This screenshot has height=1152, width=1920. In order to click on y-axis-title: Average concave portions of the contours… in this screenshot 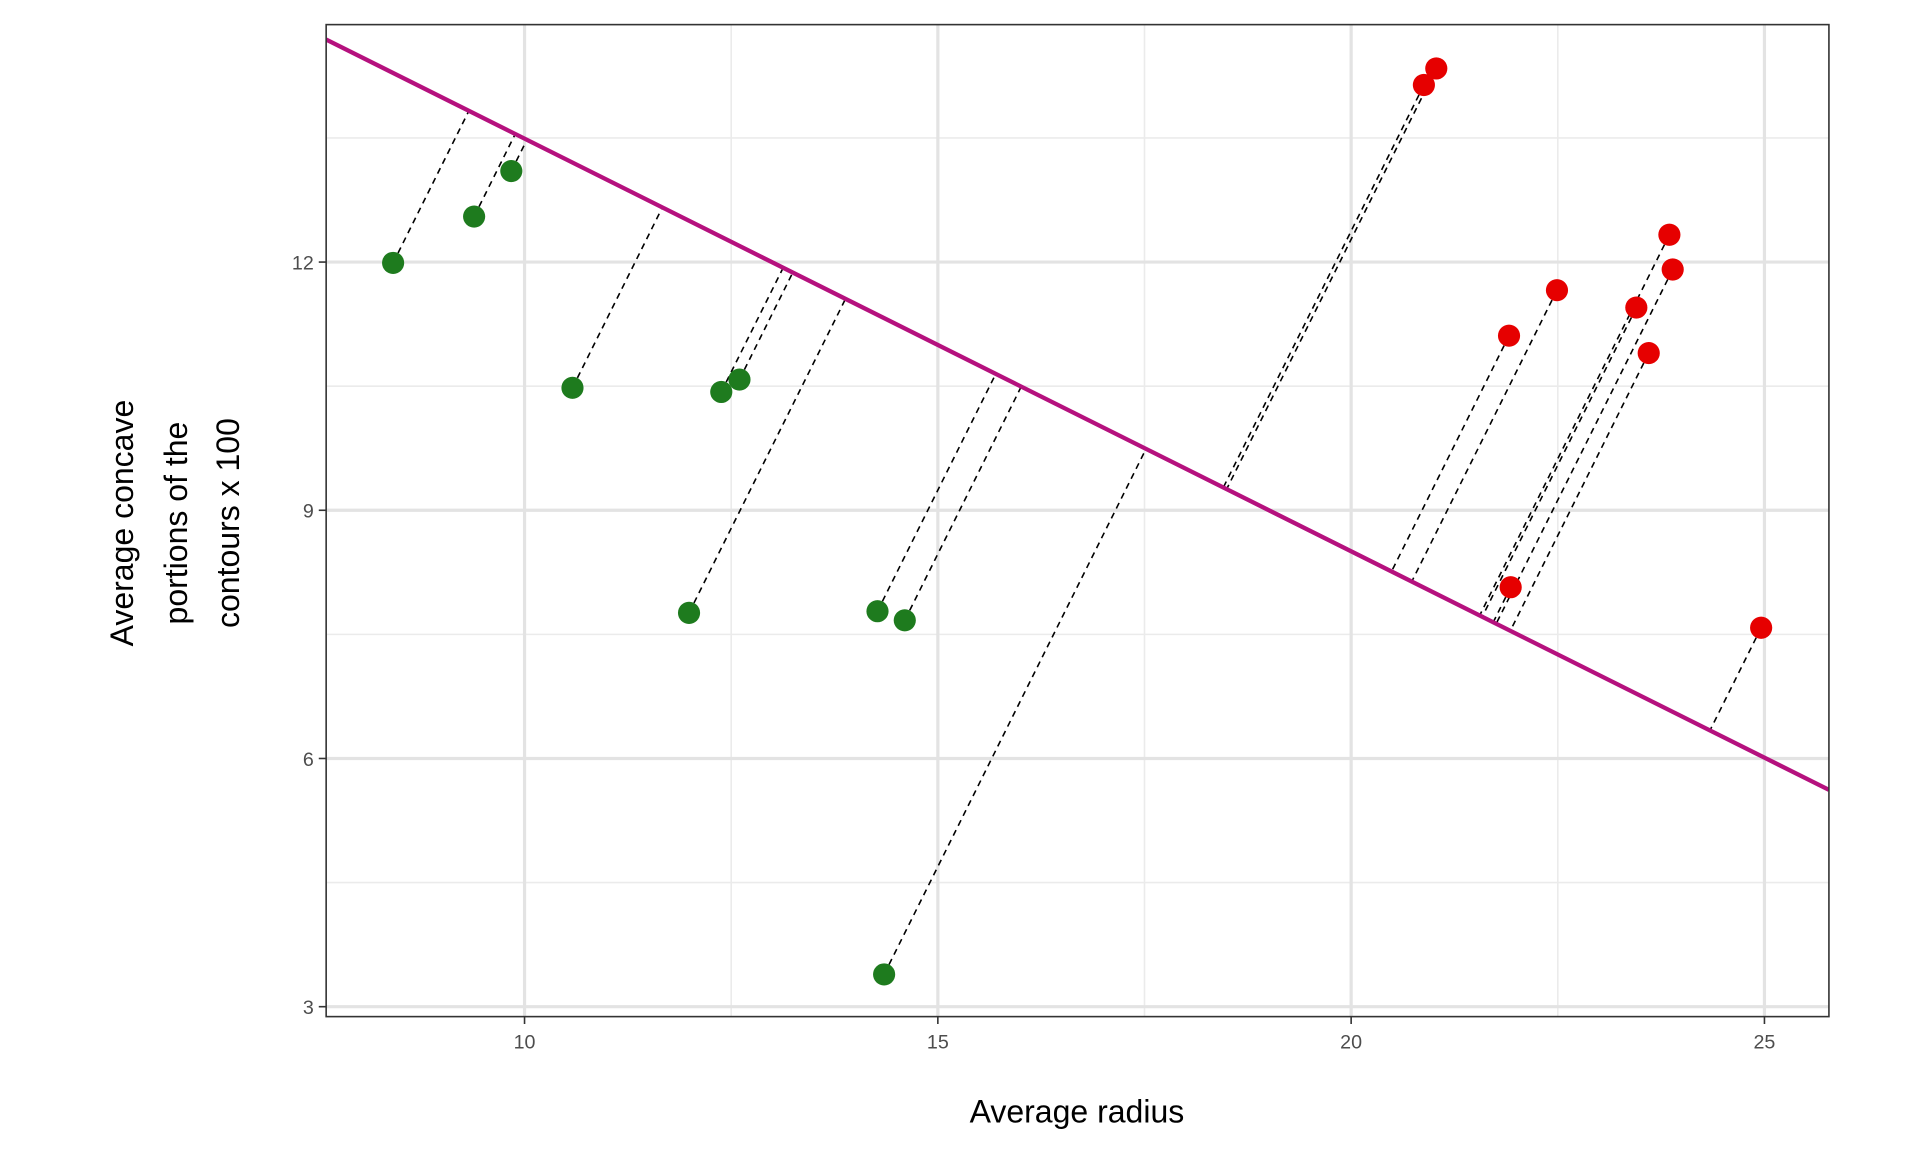, I will do `click(175, 523)`.